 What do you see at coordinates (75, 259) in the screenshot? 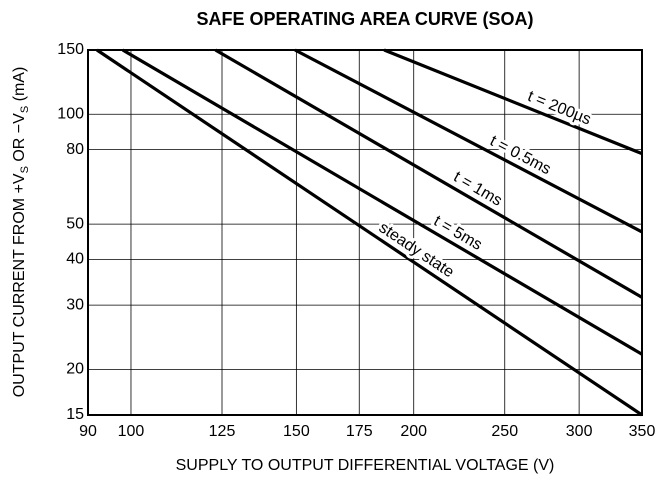
I see `y-tick-label: 40` at bounding box center [75, 259].